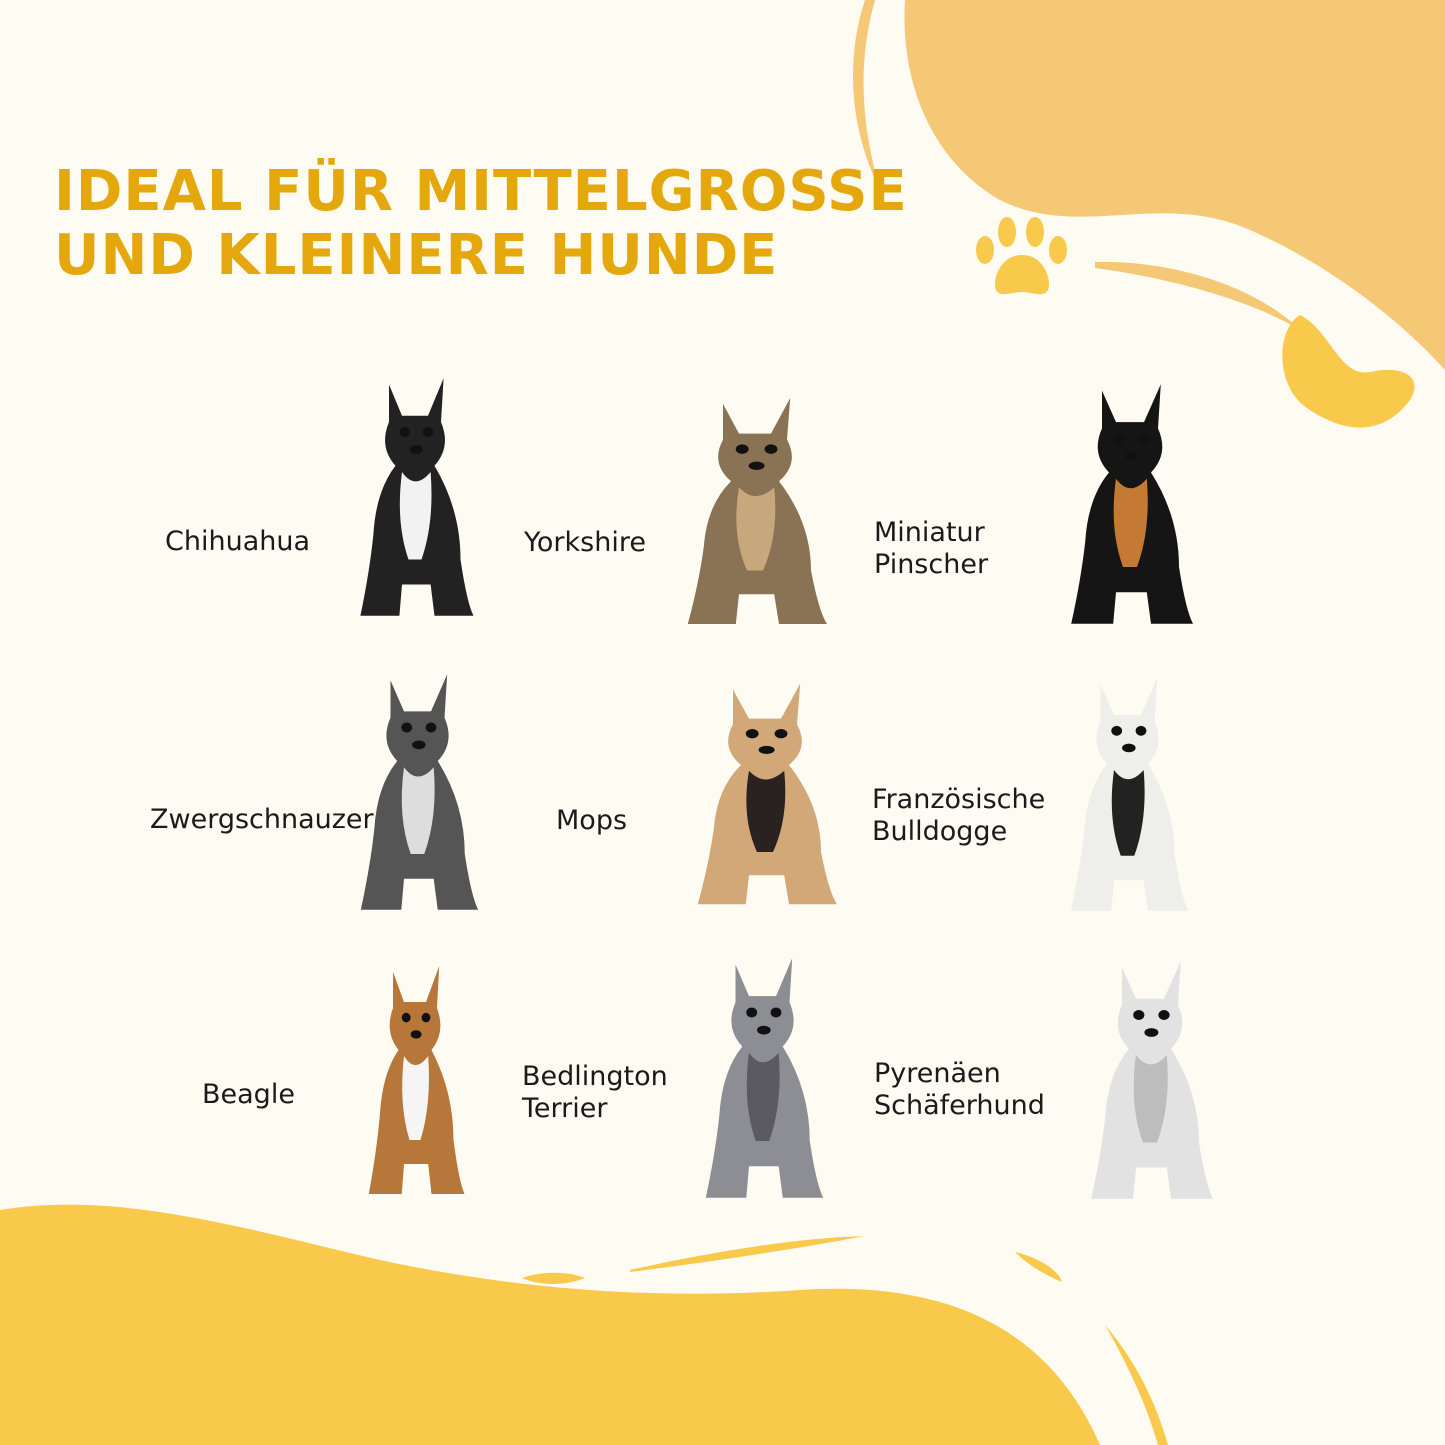 The height and width of the screenshot is (1445, 1445). I want to click on thin-swoosh, so click(866, 95).